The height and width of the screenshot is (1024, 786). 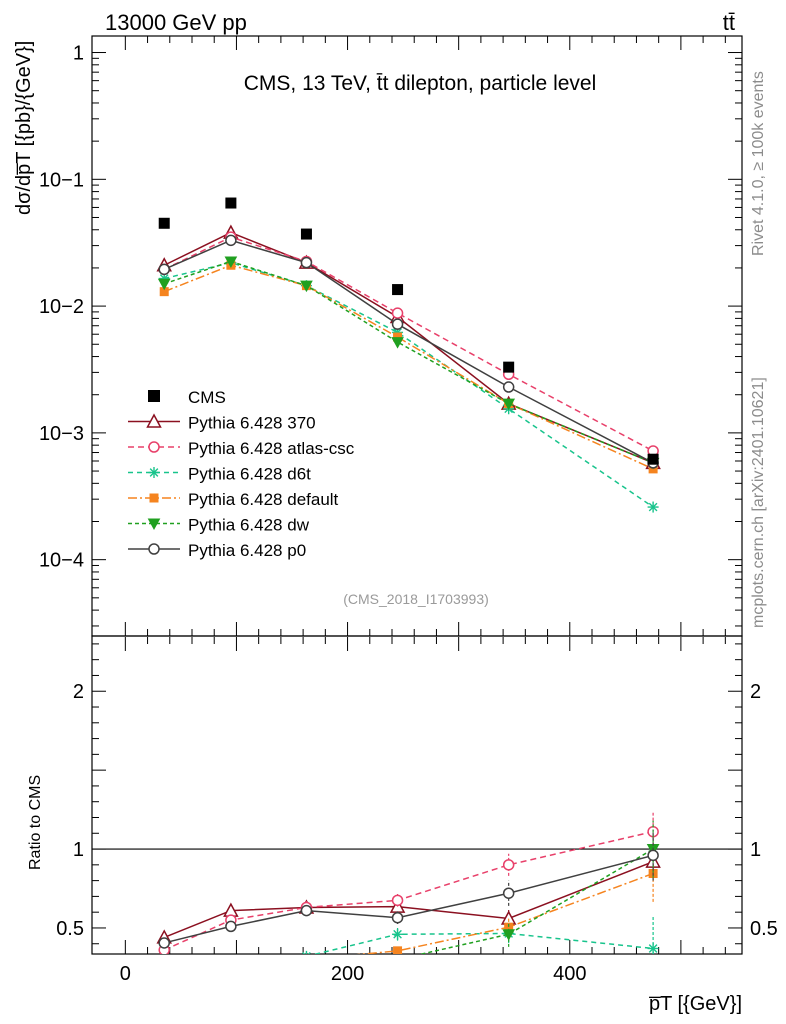 I want to click on beam-label: 13000 GeV pp, so click(x=176, y=22).